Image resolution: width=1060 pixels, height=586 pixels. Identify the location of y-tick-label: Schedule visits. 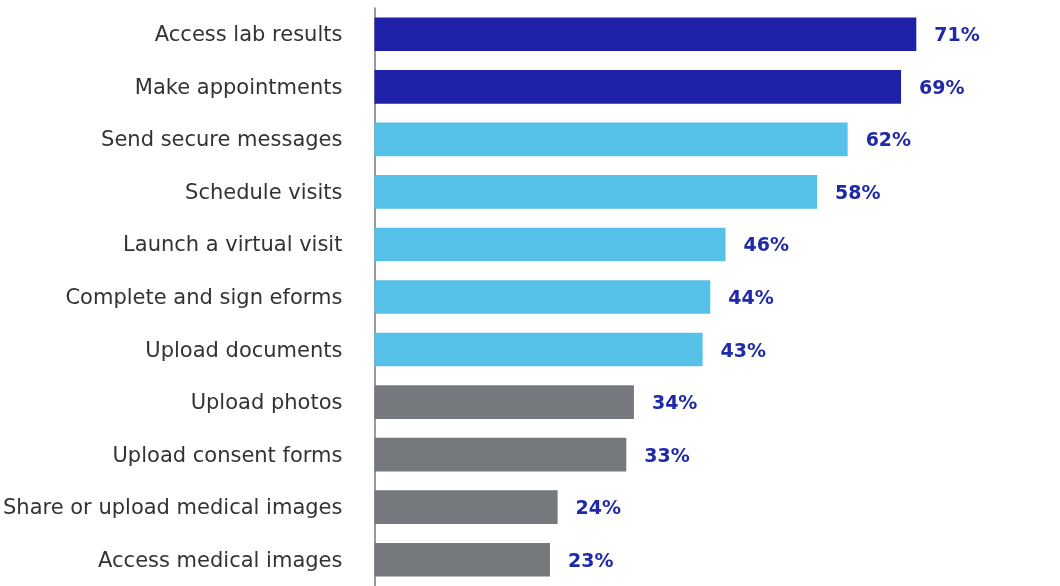
(264, 191).